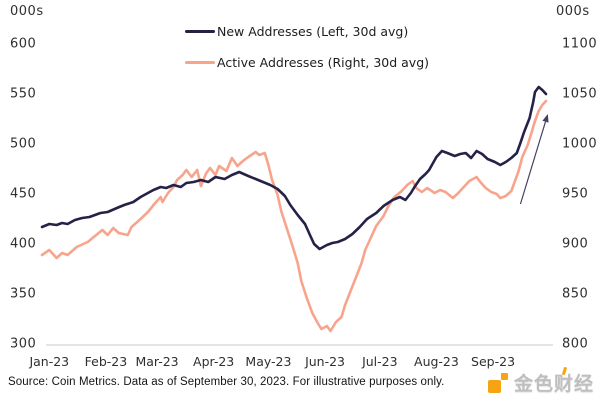 The height and width of the screenshot is (401, 600). I want to click on logo-orange-accent, so click(564, 371).